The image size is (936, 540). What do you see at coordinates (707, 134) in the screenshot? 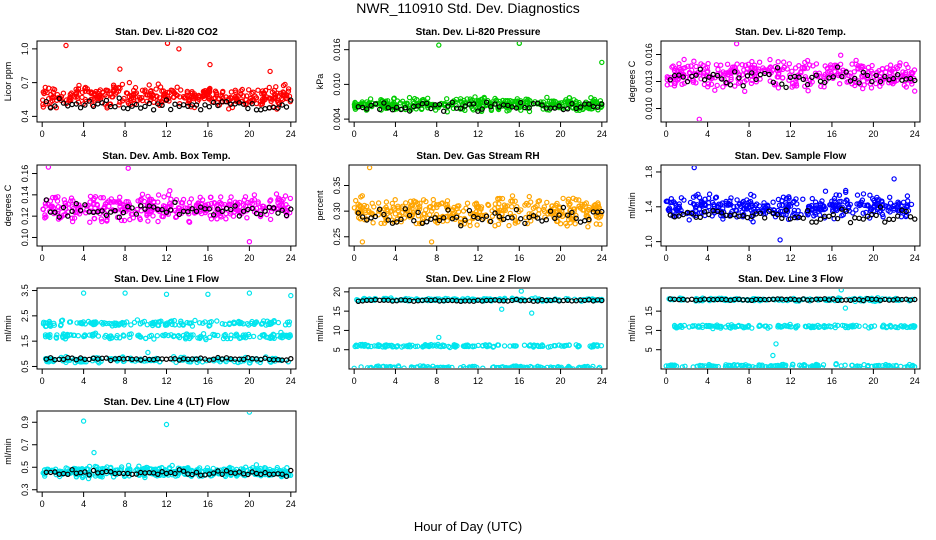
I see `x-tick-label: 4` at bounding box center [707, 134].